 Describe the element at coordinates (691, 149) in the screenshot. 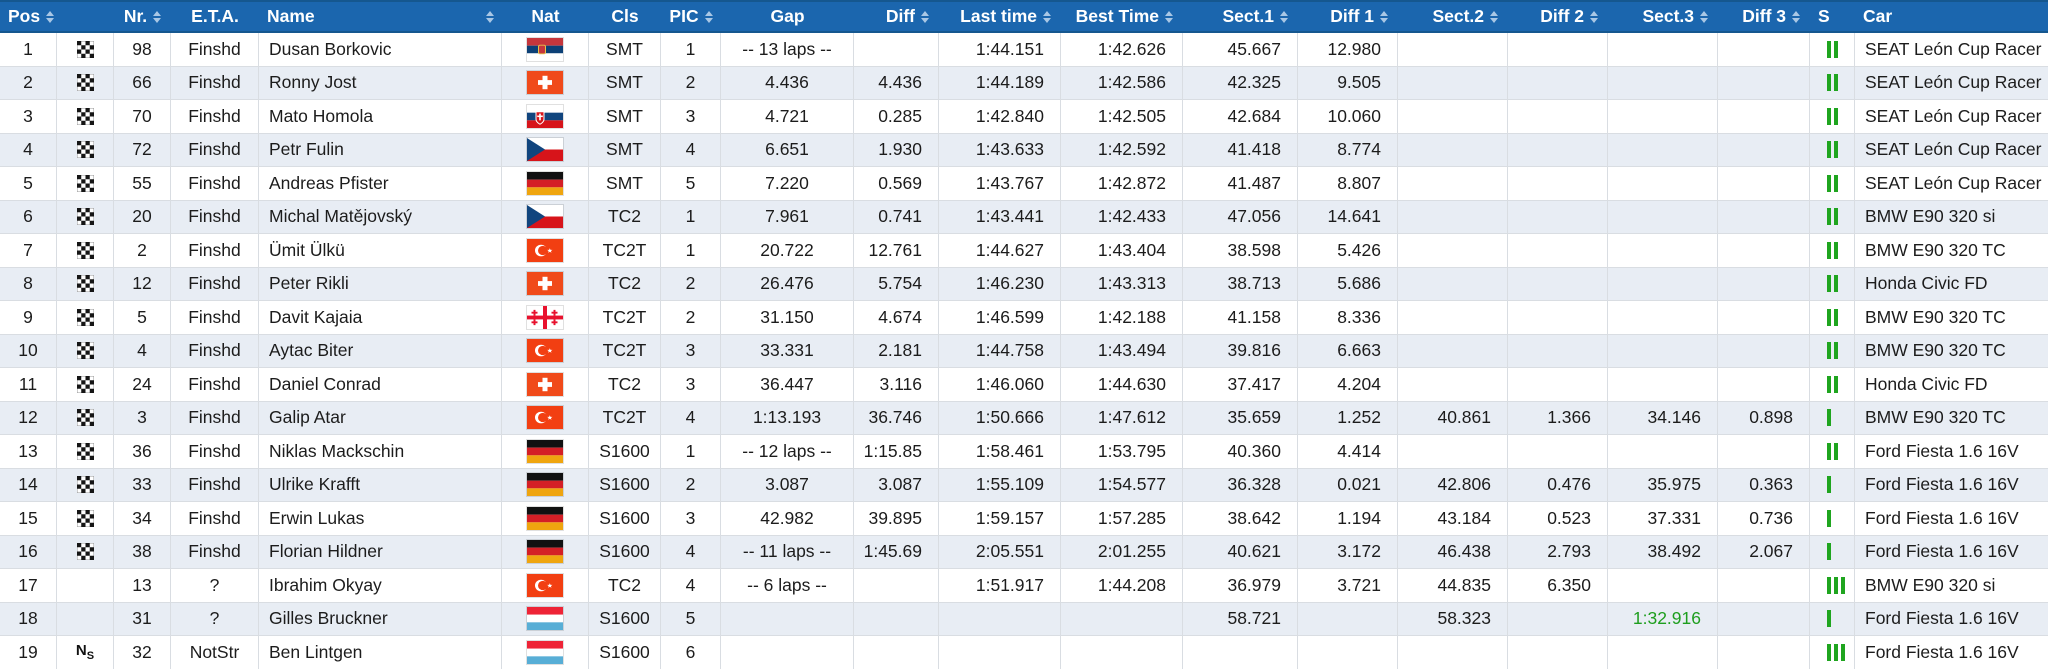

I see `pic-cell: 4` at that location.